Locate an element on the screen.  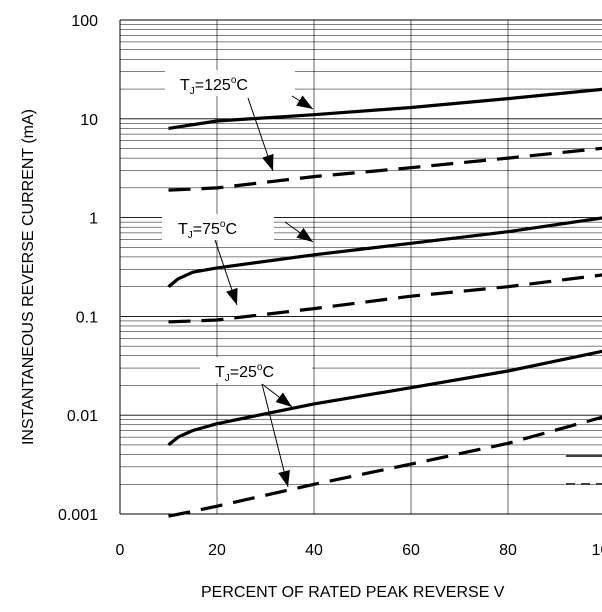
legend is located at coordinates (584, 470).